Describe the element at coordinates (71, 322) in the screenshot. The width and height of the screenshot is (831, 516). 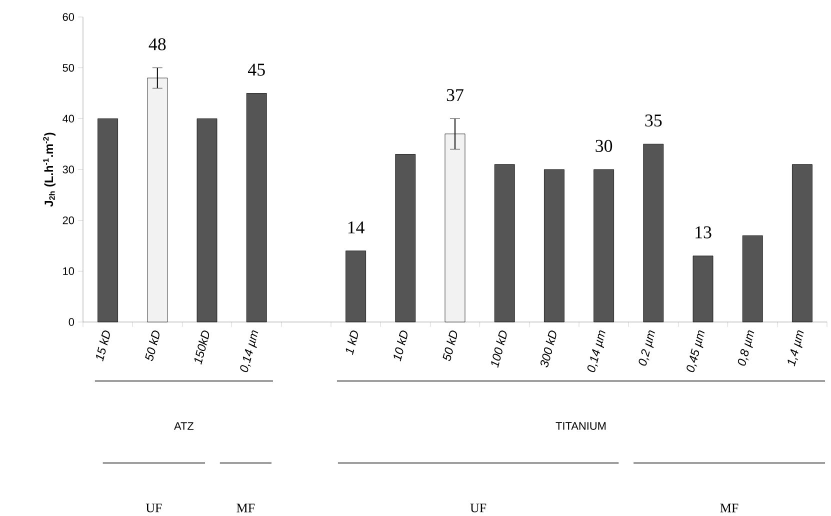
I see `y-tick-label: 0` at that location.